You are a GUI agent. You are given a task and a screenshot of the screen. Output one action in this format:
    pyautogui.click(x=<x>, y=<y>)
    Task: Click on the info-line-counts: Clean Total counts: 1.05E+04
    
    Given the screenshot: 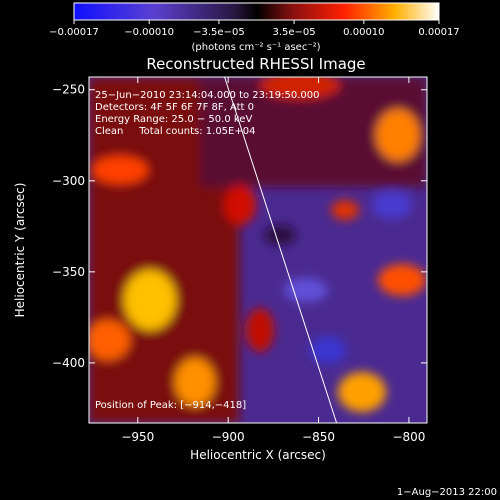 What is the action you would take?
    pyautogui.click(x=175, y=131)
    